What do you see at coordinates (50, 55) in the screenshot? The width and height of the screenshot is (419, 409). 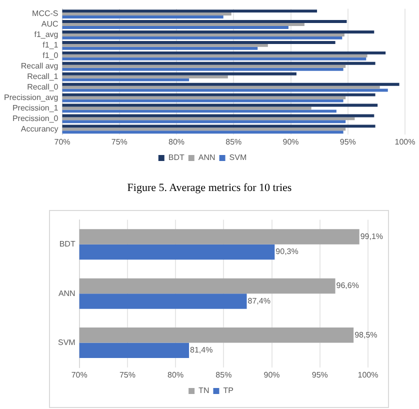 I see `y-tick-label: f1_0` at bounding box center [50, 55].